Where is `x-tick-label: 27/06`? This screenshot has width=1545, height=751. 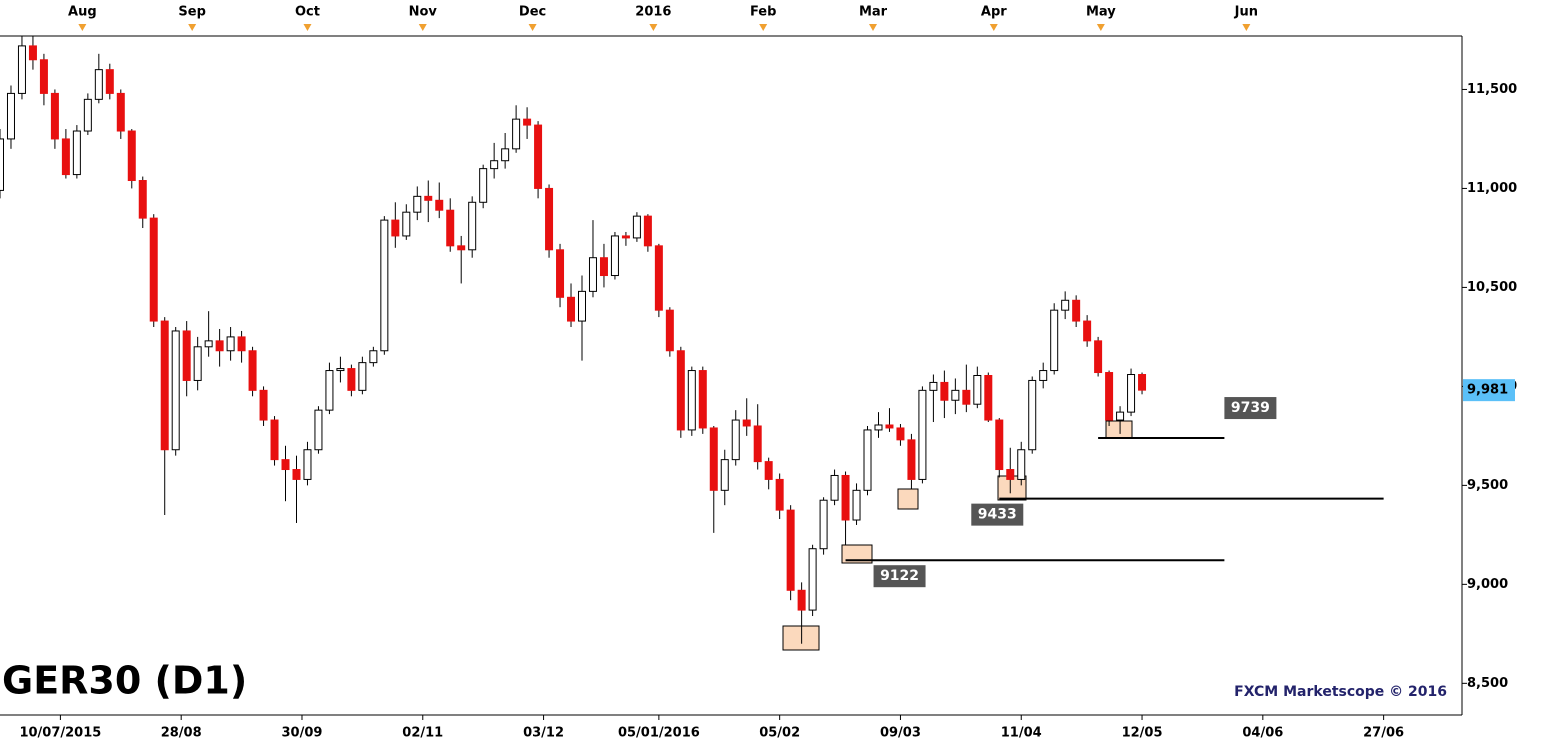 x-tick-label: 27/06 is located at coordinates (1383, 733).